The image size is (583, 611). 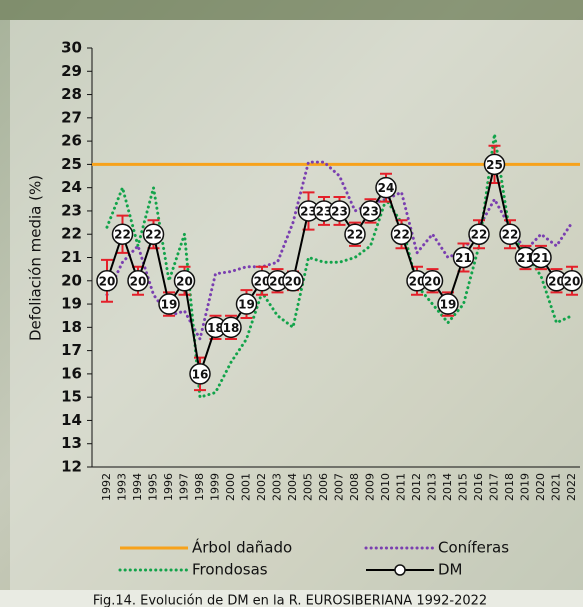 What do you see at coordinates (36, 258) in the screenshot?
I see `y-axis-label: Defoliación media (%)` at bounding box center [36, 258].